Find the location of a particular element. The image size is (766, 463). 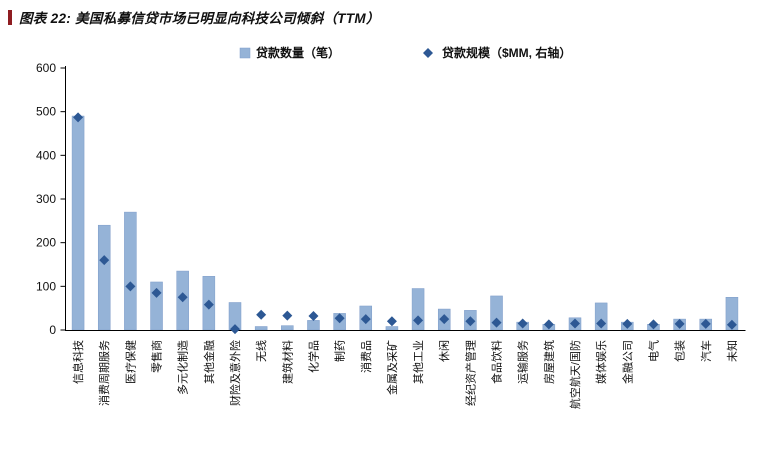

x-axis-label: 制药 is located at coordinates (340, 351).